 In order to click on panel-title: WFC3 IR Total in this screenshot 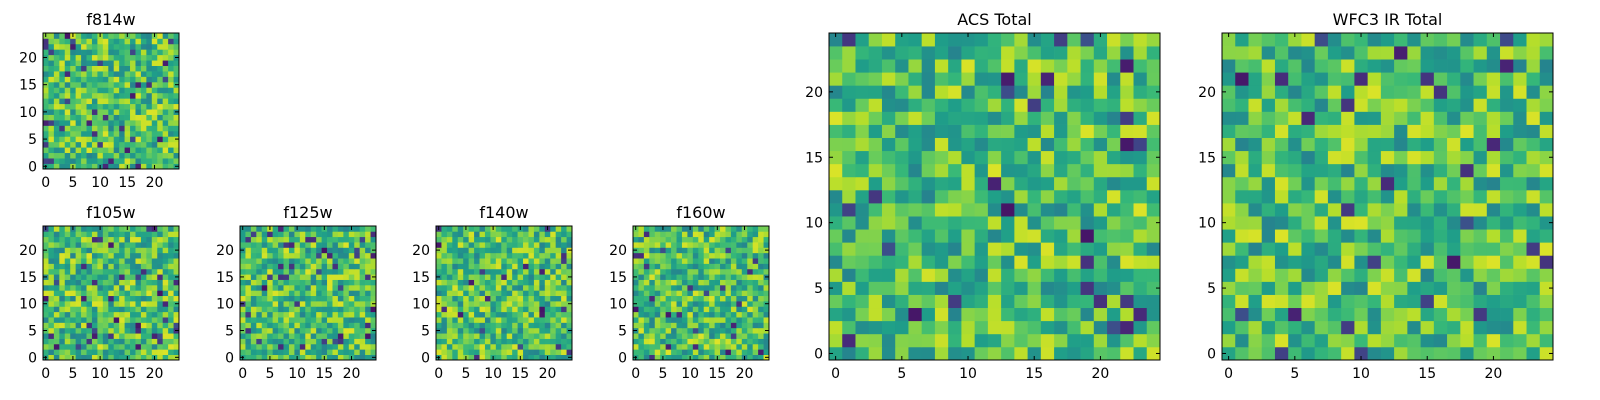, I will do `click(1388, 19)`.